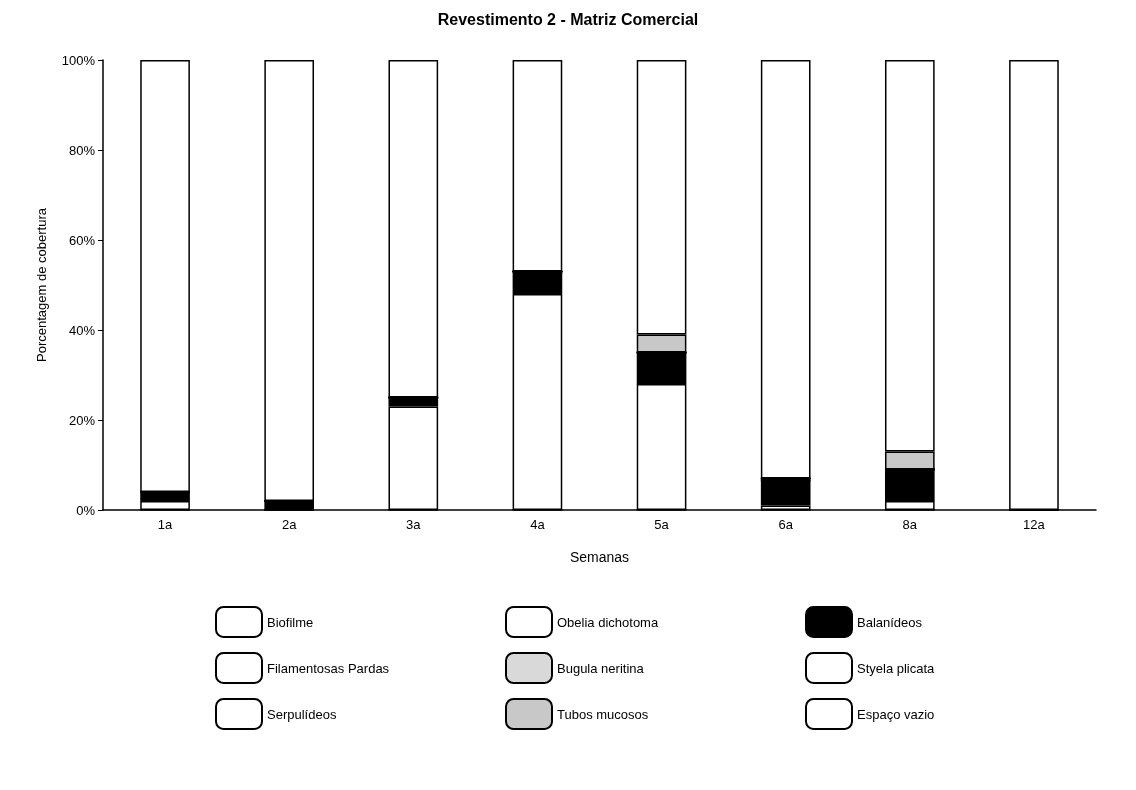 This screenshot has height=790, width=1136. Describe the element at coordinates (414, 524) in the screenshot. I see `x-tick-label: 3a` at that location.